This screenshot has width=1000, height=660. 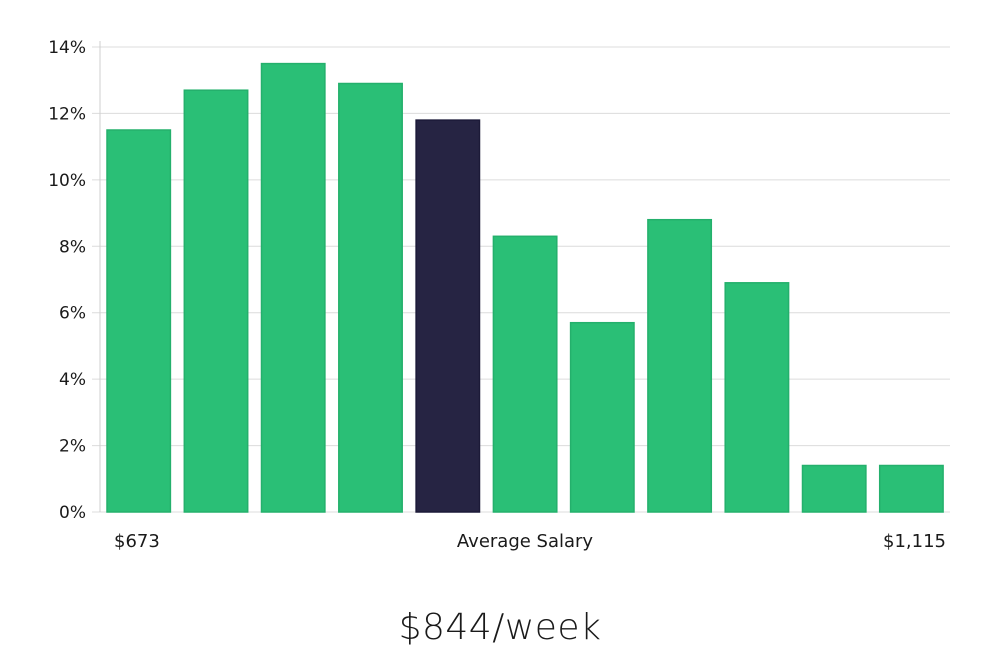 I want to click on y-tick-label: 2%, so click(x=72, y=447).